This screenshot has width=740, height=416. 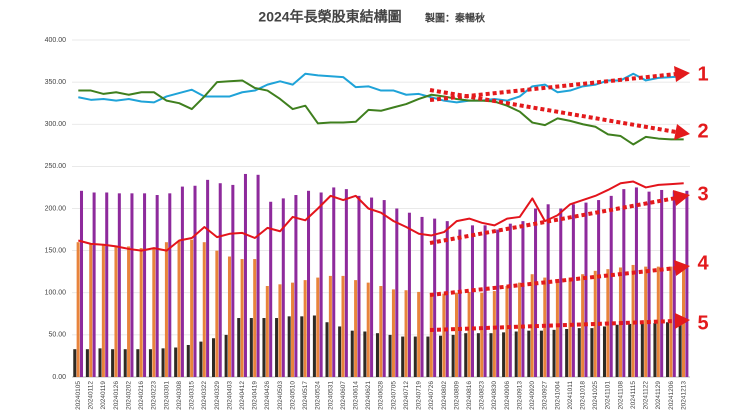 What do you see at coordinates (545, 395) in the screenshot?
I see `x-tick-label: 20240927` at bounding box center [545, 395].